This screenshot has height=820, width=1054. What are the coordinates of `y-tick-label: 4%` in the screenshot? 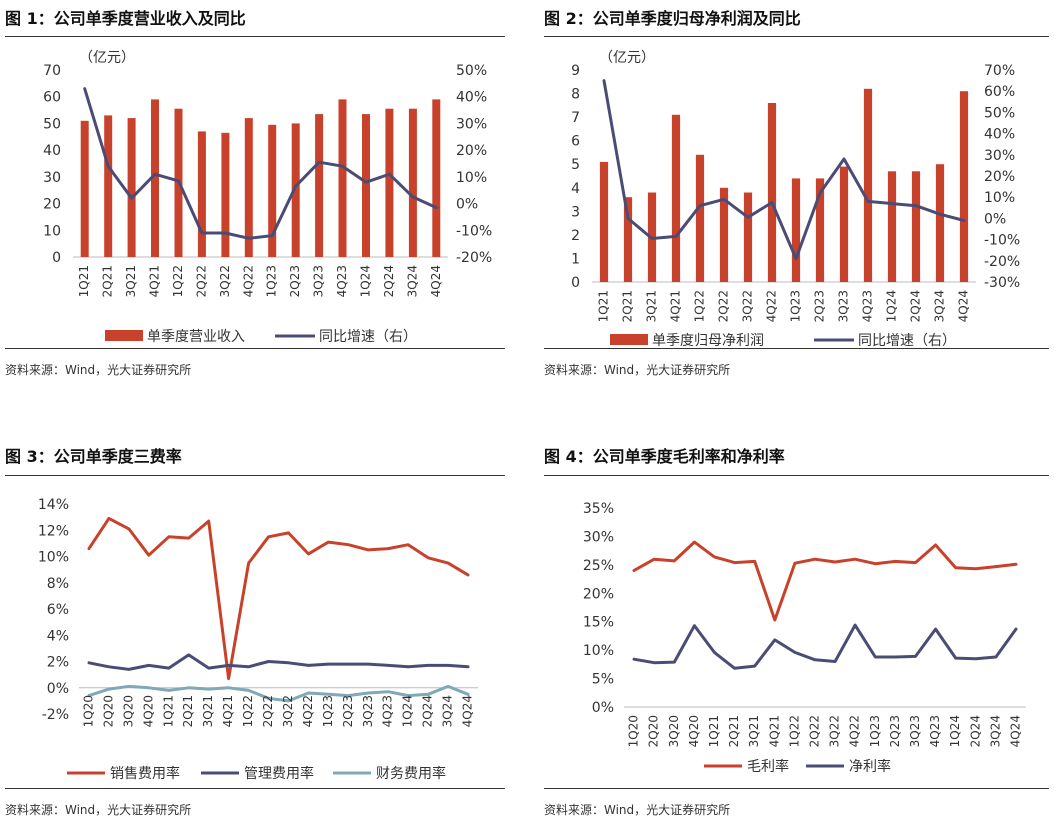 It's located at (58, 636).